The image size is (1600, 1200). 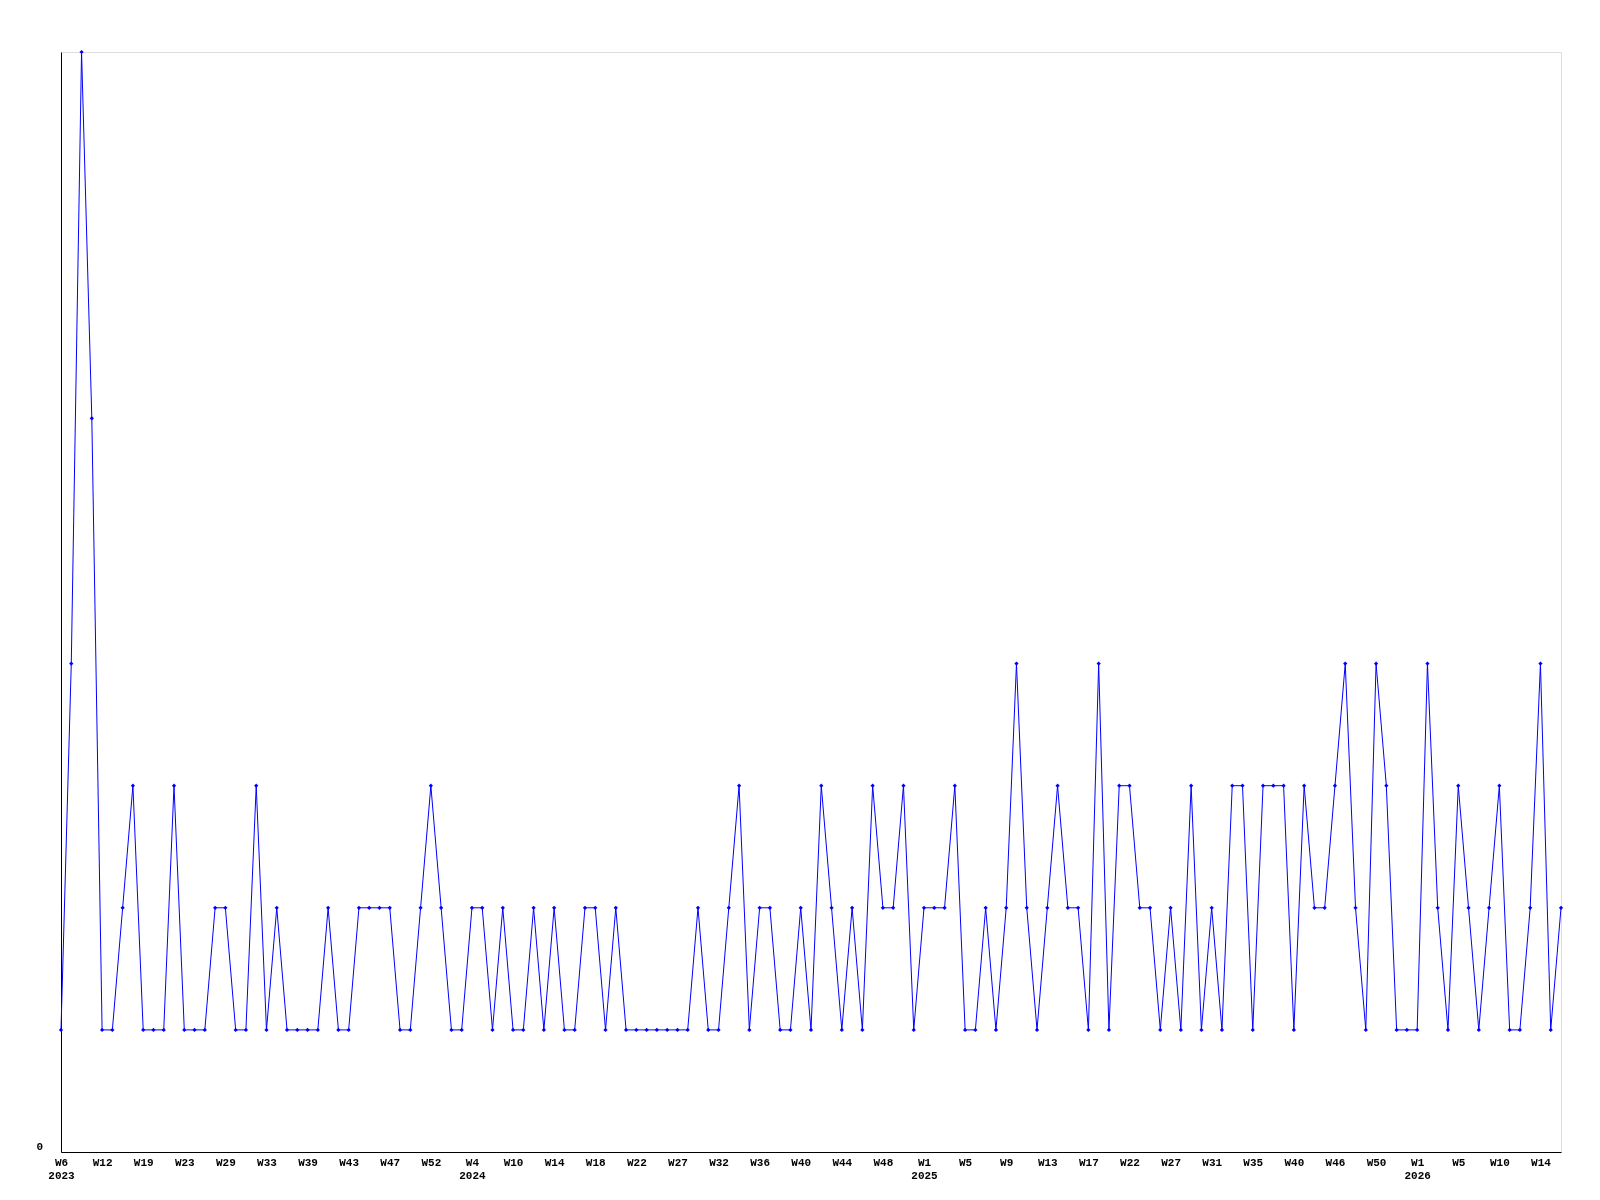 I want to click on x-tick-label: W44, so click(x=842, y=1162).